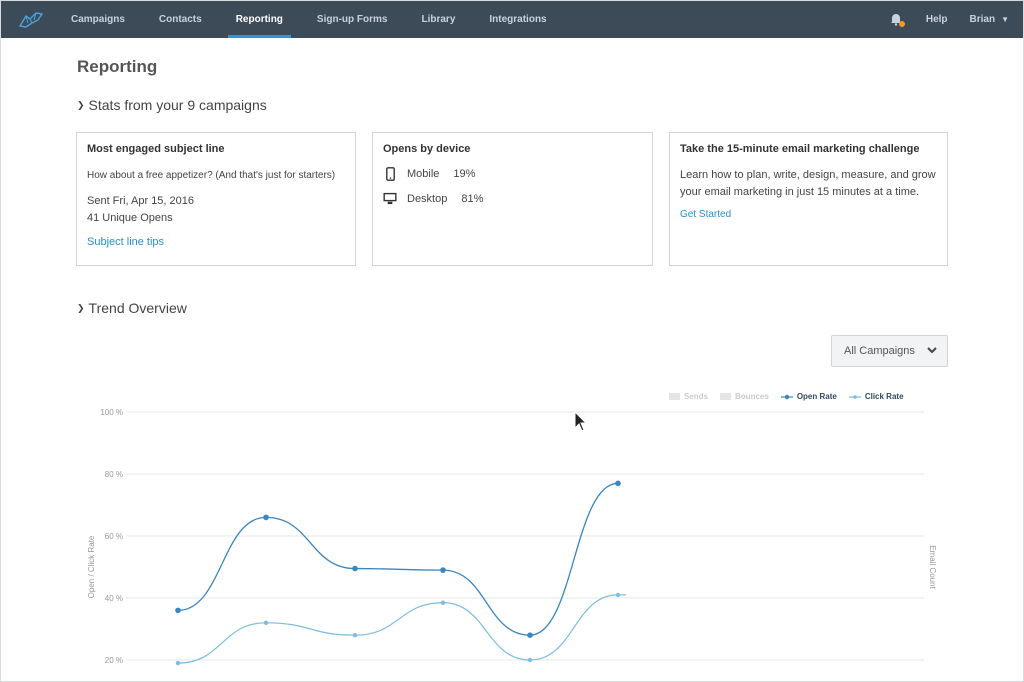 The width and height of the screenshot is (1024, 682). I want to click on stats-section-toggle: ❯ Stats from your 9 campaigns, so click(172, 105).